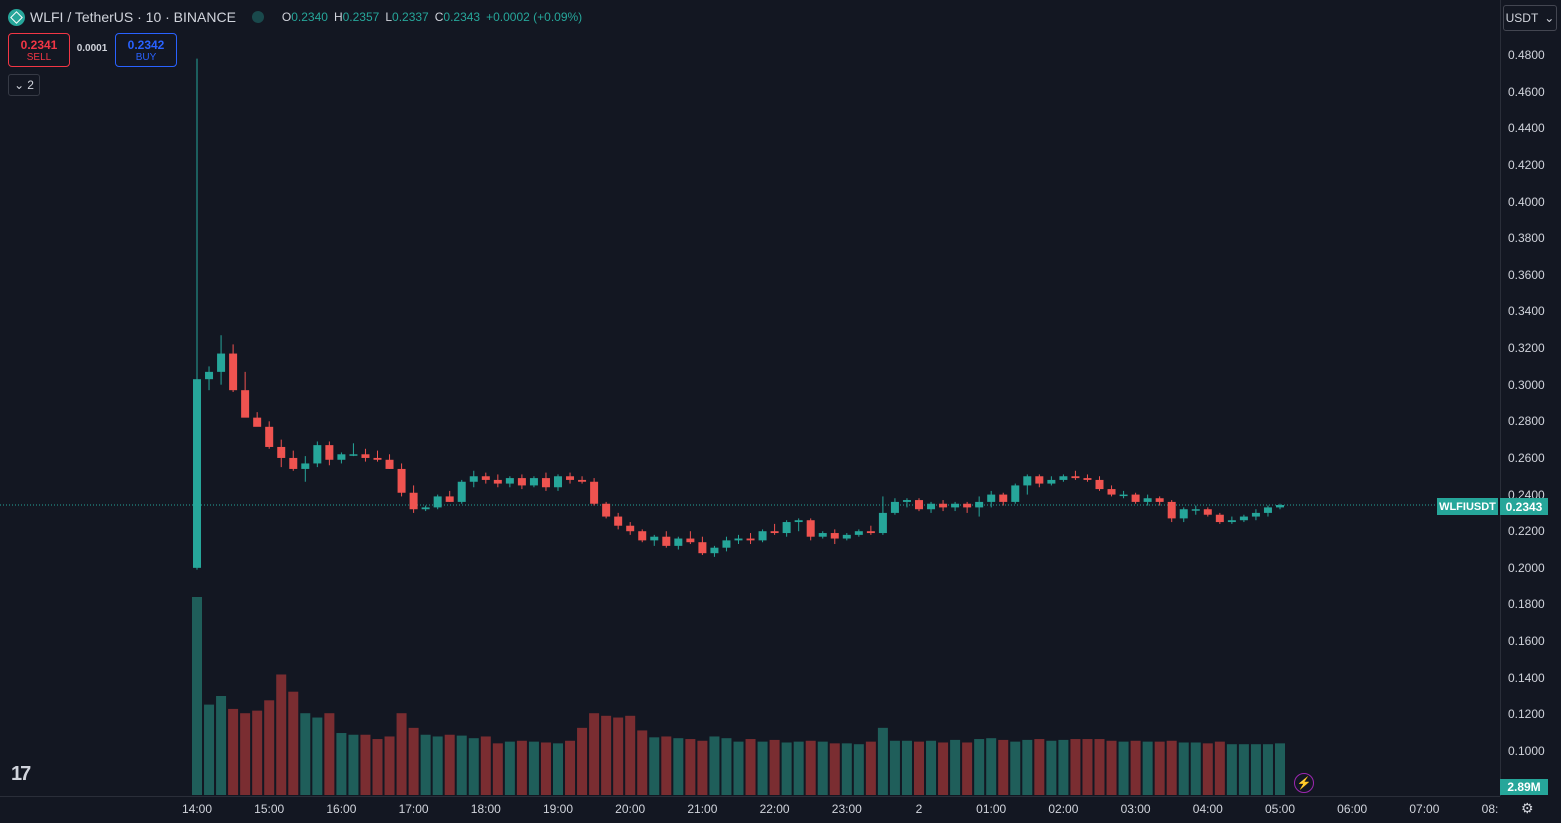 The width and height of the screenshot is (1561, 823). What do you see at coordinates (1304, 783) in the screenshot?
I see `lightning-icon: ⚡` at bounding box center [1304, 783].